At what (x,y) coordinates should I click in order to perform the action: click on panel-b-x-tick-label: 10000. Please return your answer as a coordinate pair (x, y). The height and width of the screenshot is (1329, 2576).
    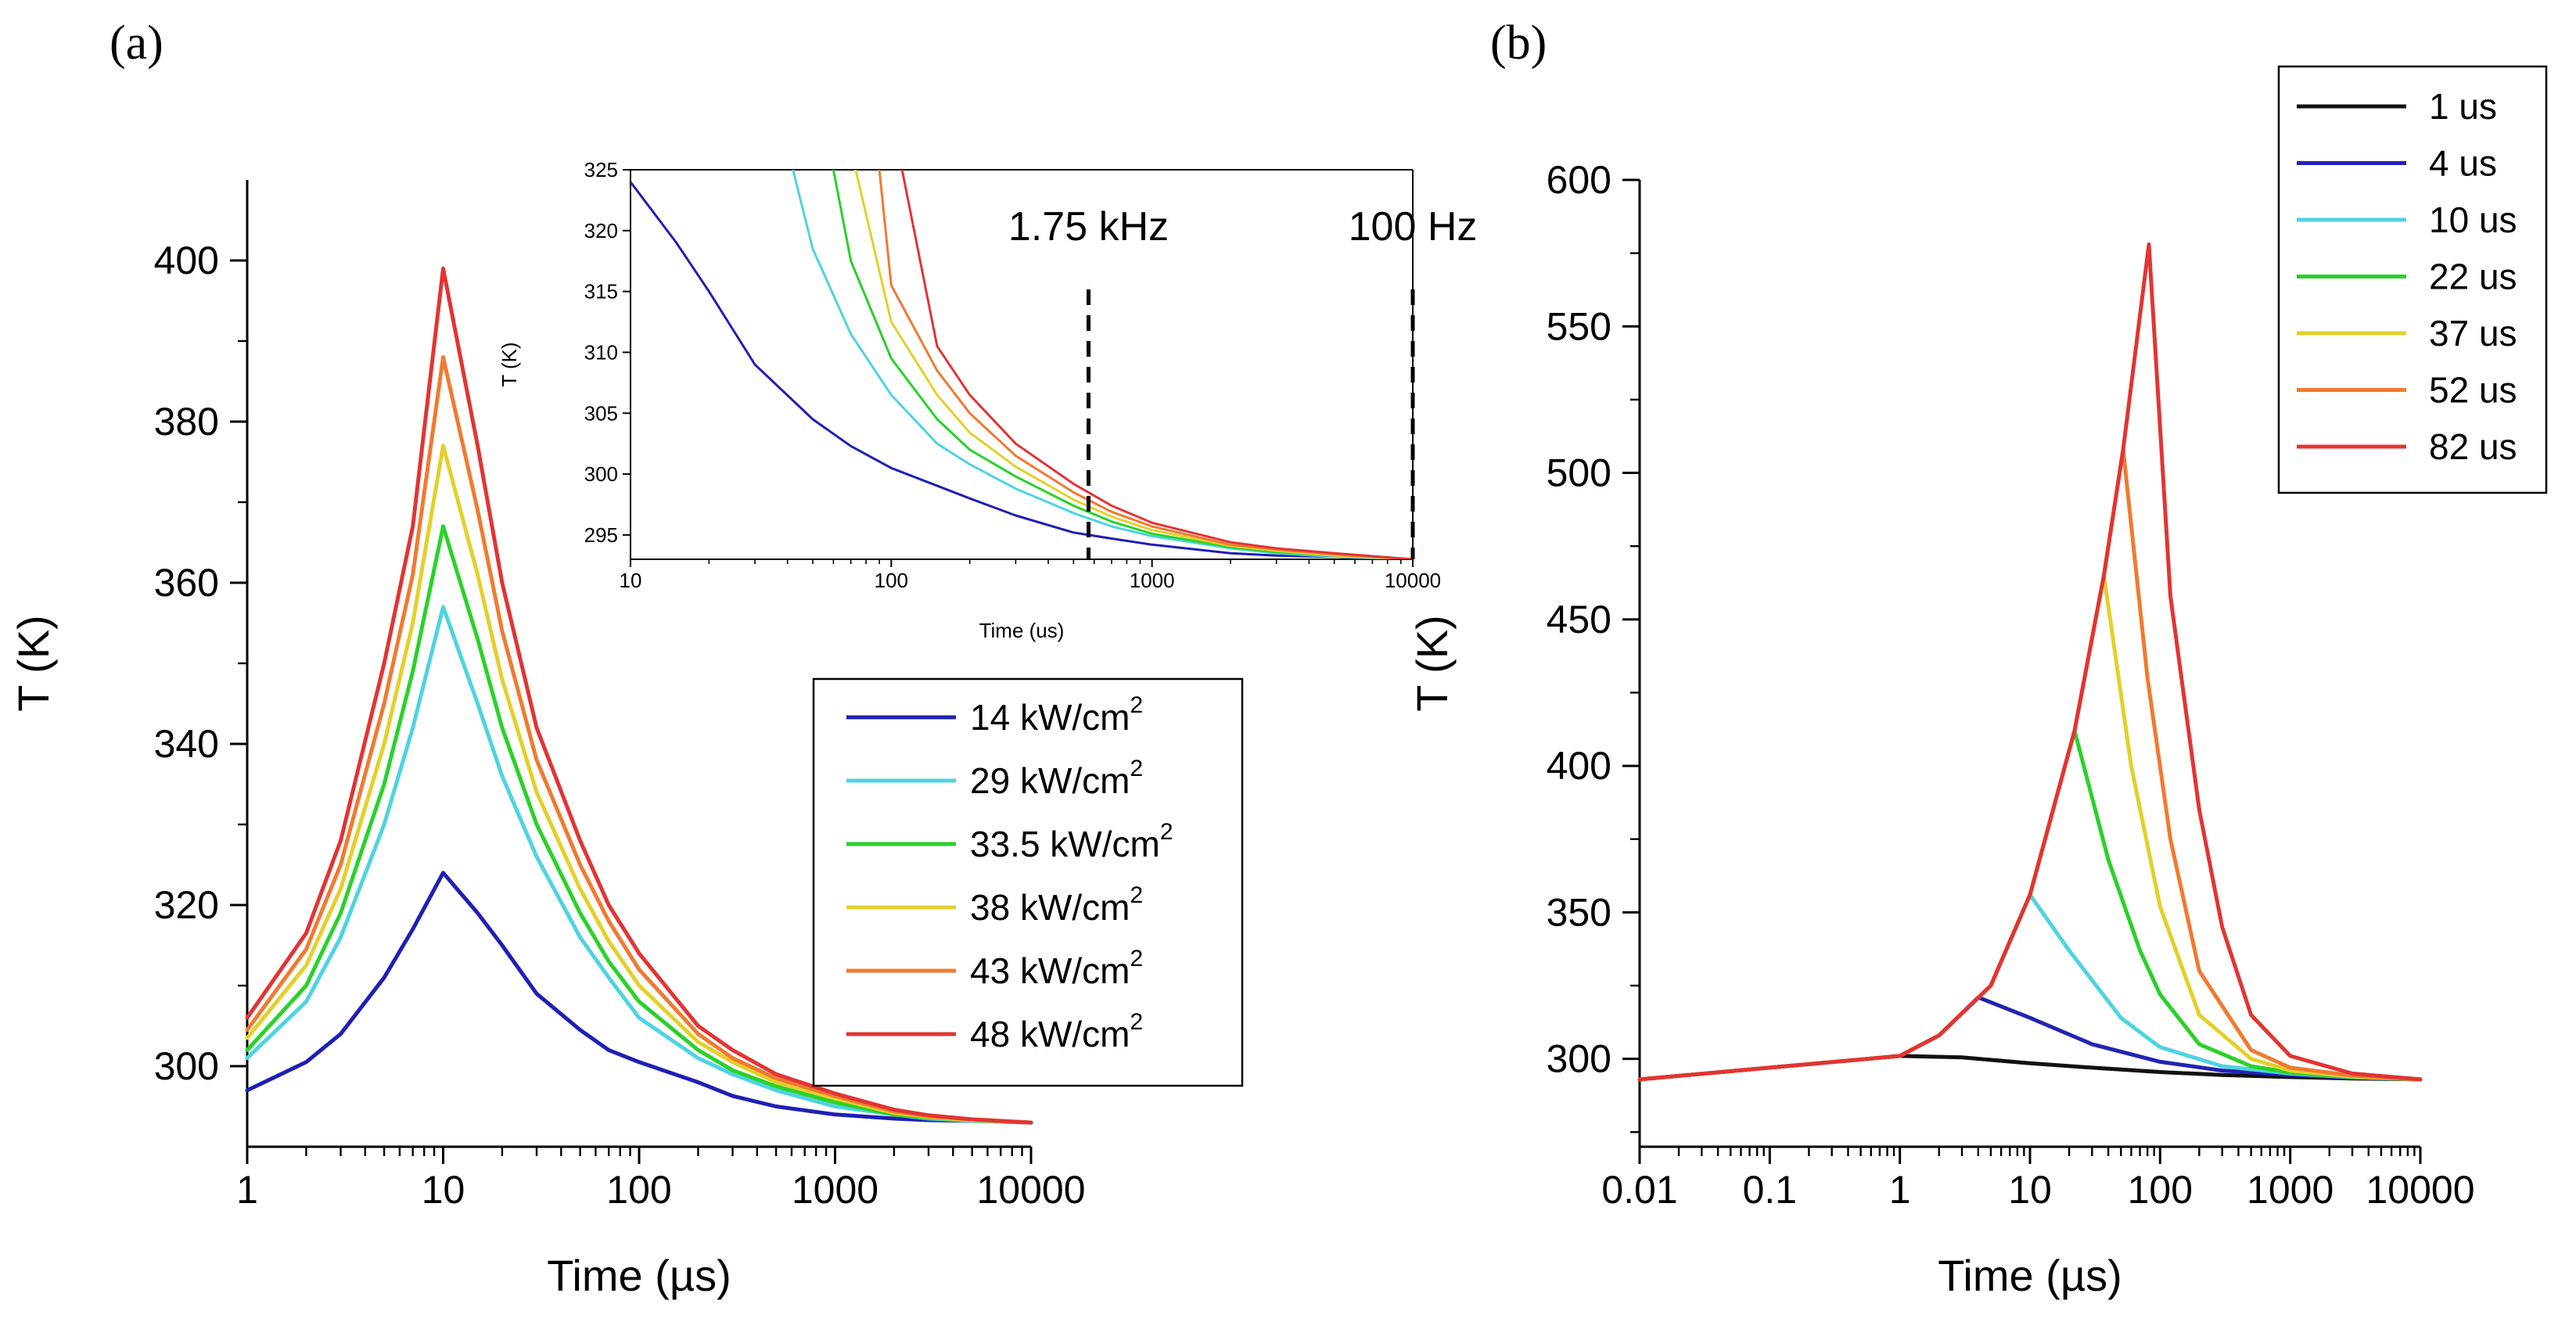
    Looking at the image, I should click on (2420, 1190).